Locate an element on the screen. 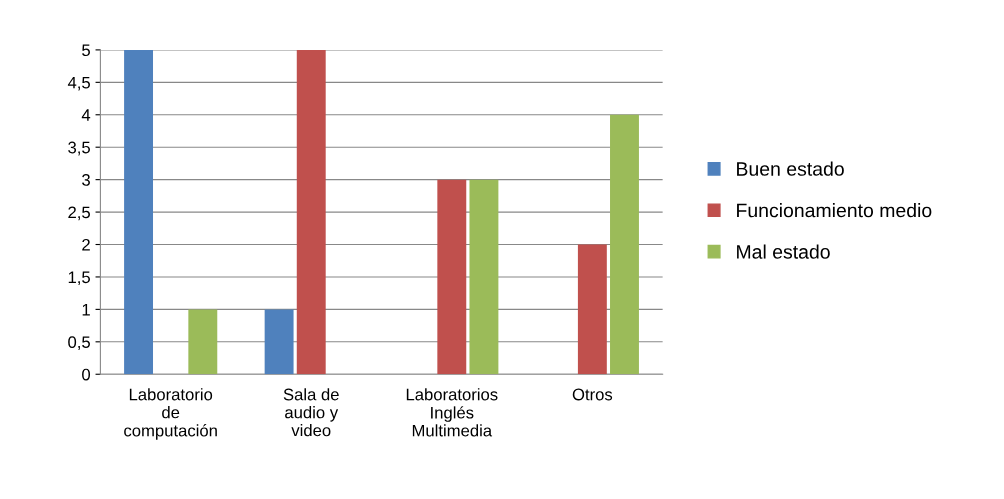  y-tick-label: 1 is located at coordinates (86, 309).